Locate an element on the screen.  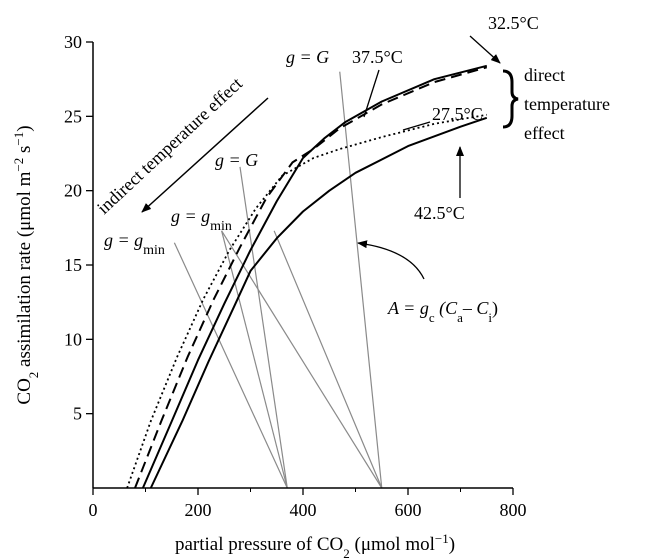
x-tick-label-0: 0 is located at coordinates (93, 510).